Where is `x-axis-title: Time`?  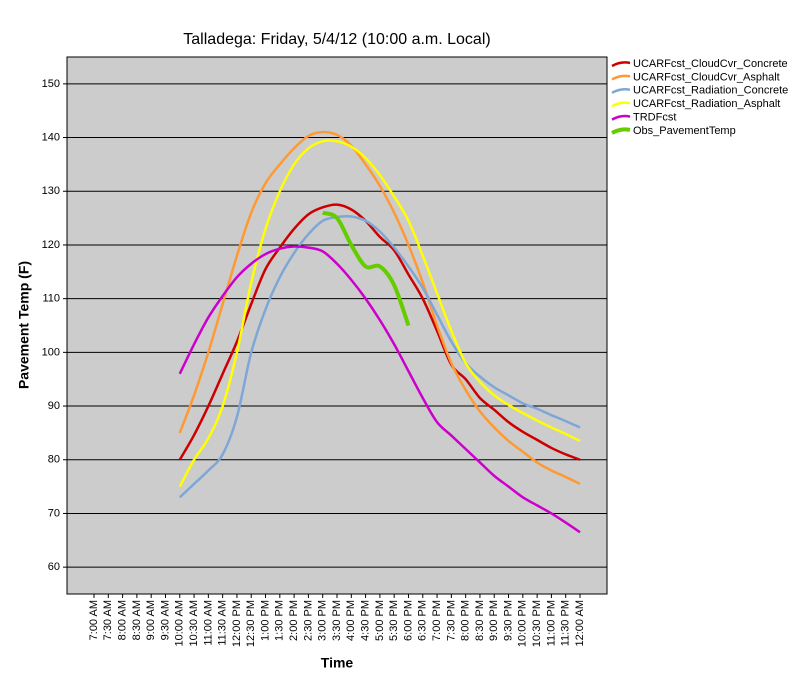 x-axis-title: Time is located at coordinates (337, 663).